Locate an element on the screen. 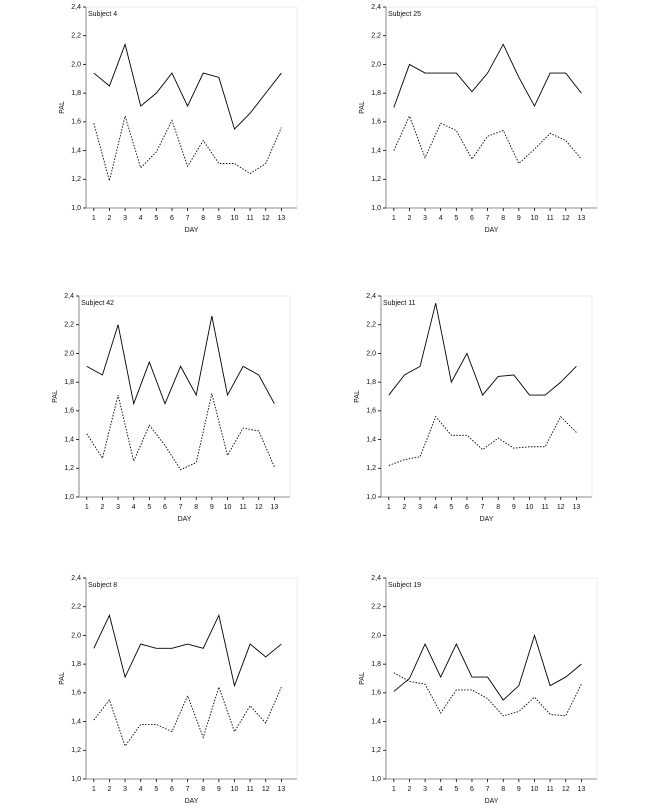 The image size is (650, 810). chart-title: Subject 19 is located at coordinates (404, 585).